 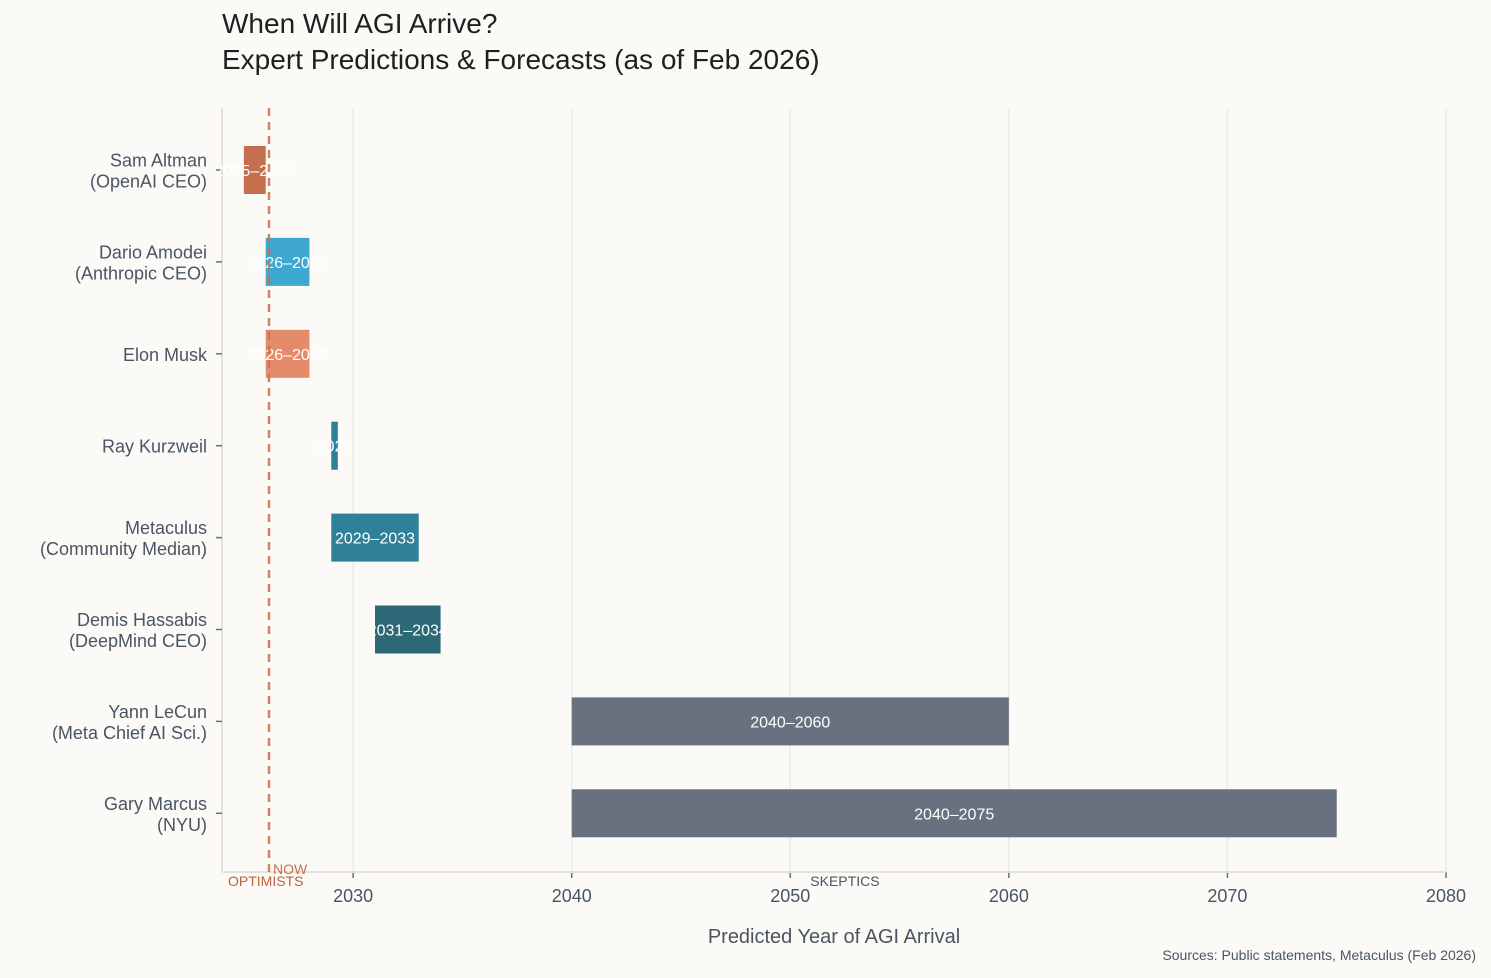 I want to click on y-tick-label: (NYU), so click(x=182, y=825).